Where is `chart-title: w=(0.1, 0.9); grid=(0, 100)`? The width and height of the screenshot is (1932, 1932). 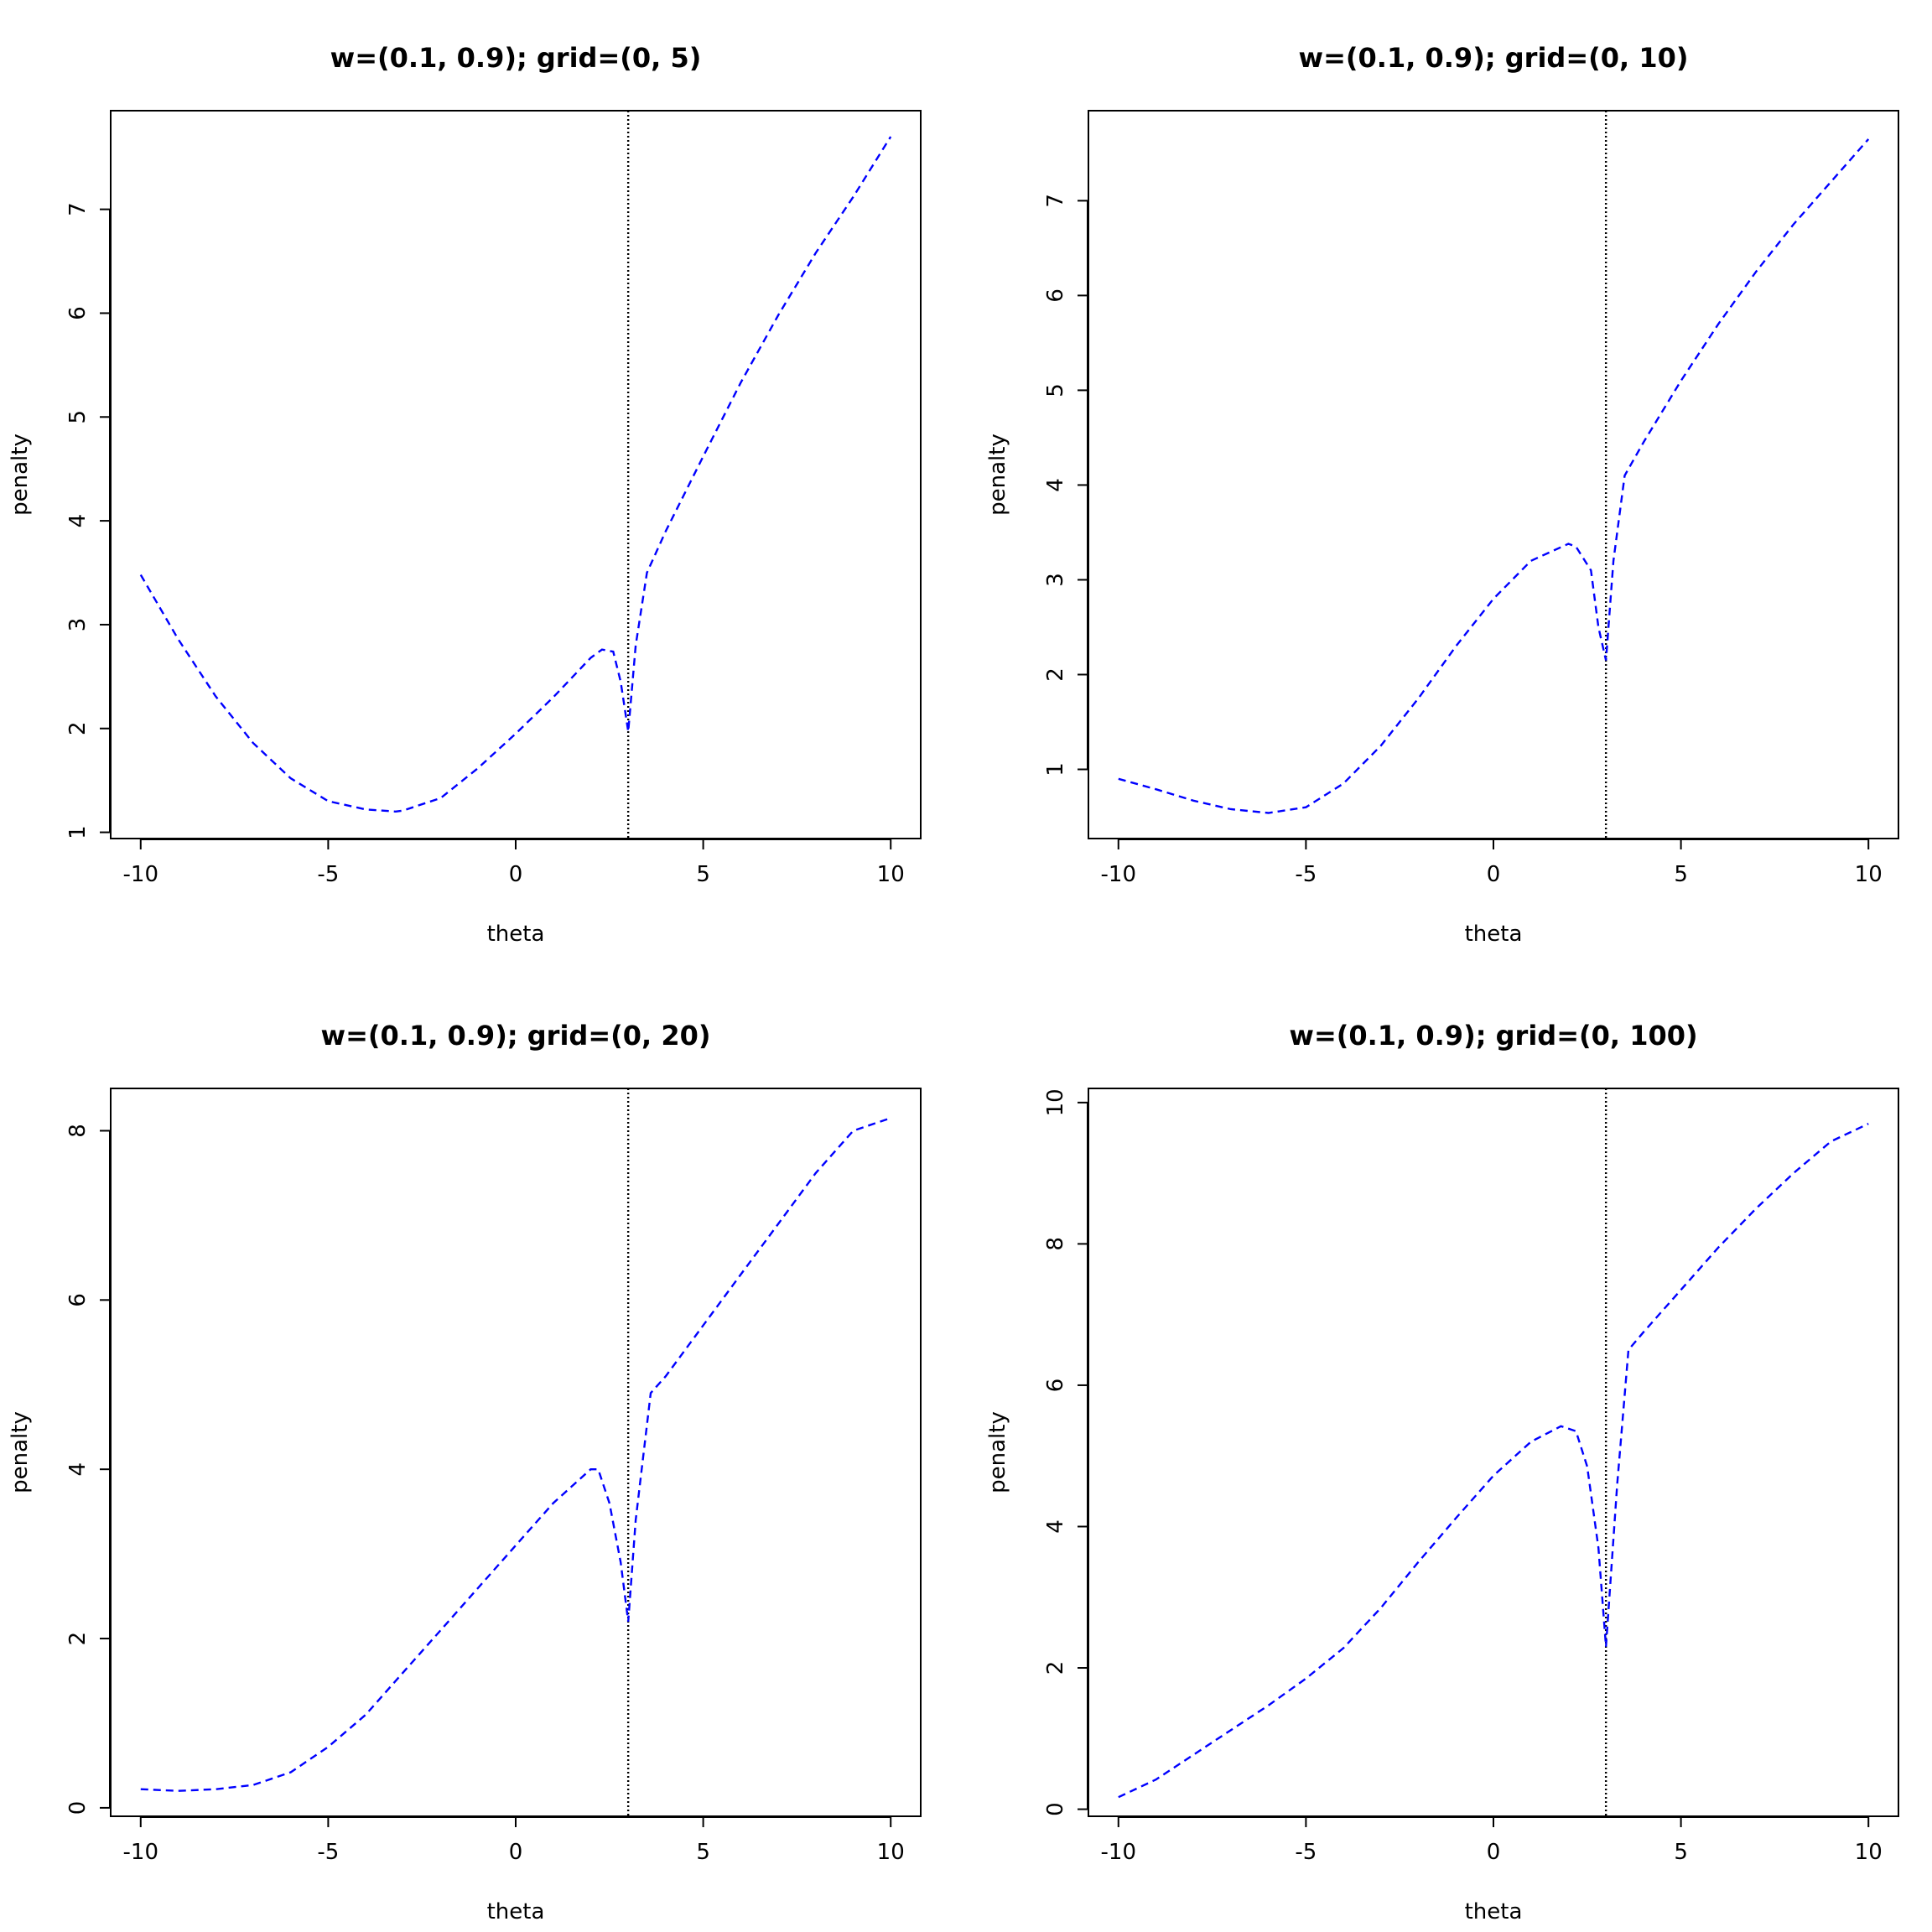
chart-title: w=(0.1, 0.9); grid=(0, 100) is located at coordinates (1493, 1036).